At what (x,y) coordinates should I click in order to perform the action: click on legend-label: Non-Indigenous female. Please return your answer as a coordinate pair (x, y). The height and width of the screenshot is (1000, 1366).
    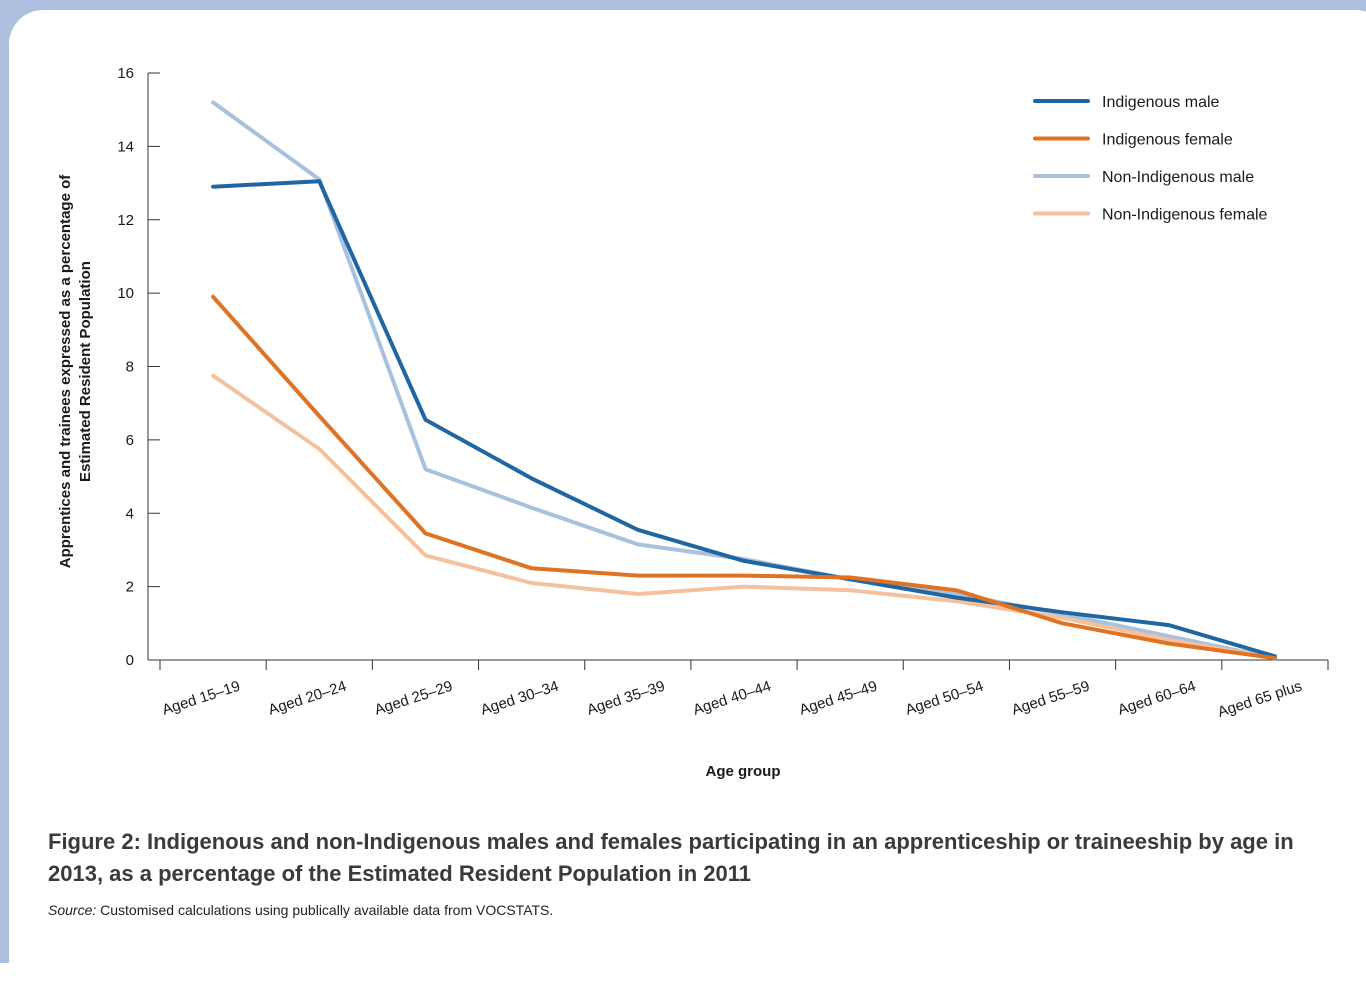
    Looking at the image, I should click on (1185, 215).